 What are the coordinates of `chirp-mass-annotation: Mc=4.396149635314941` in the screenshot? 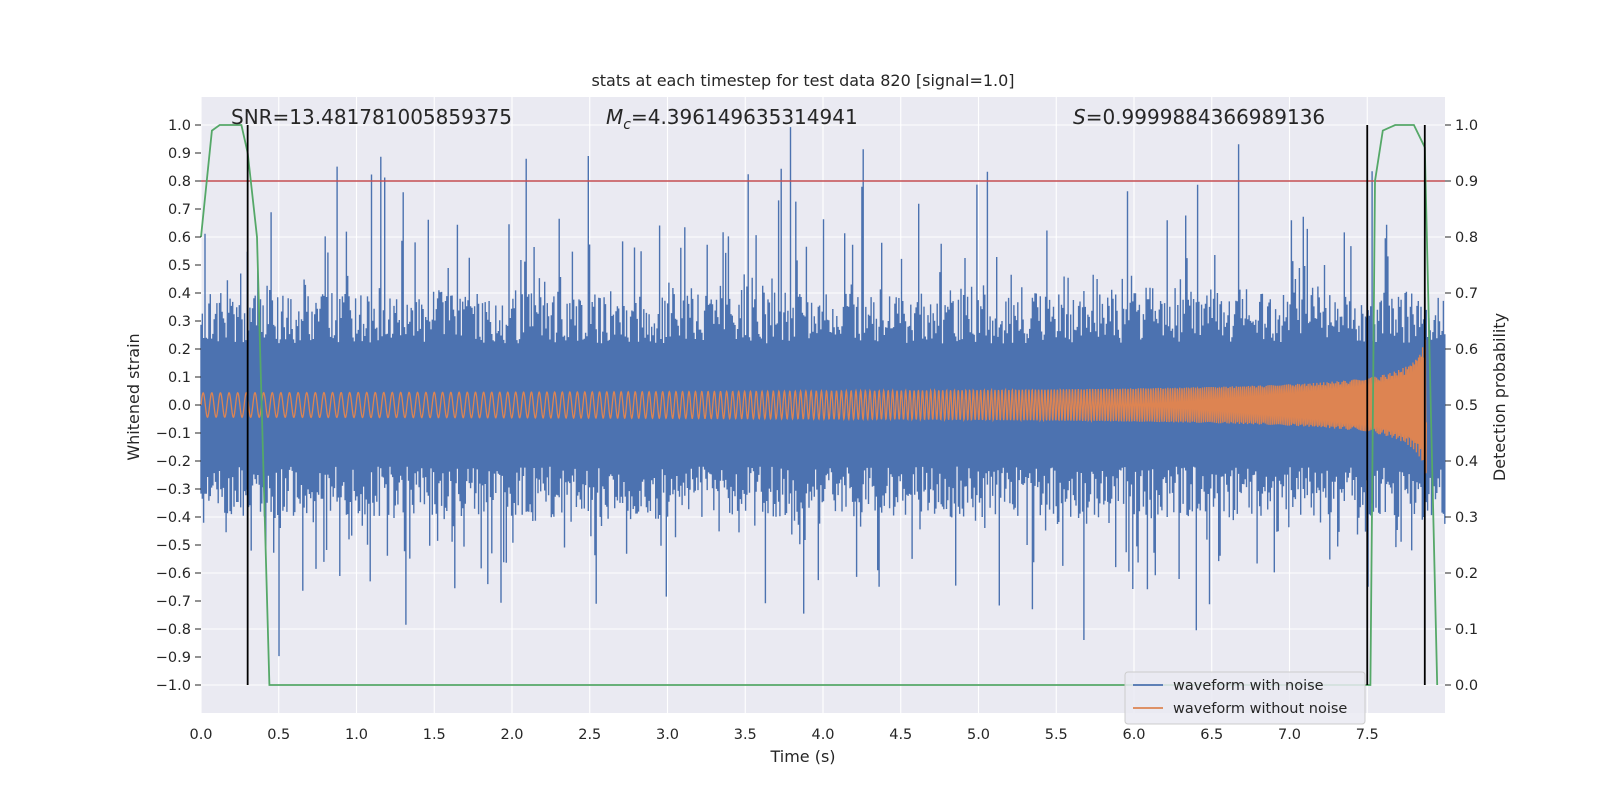 It's located at (732, 119).